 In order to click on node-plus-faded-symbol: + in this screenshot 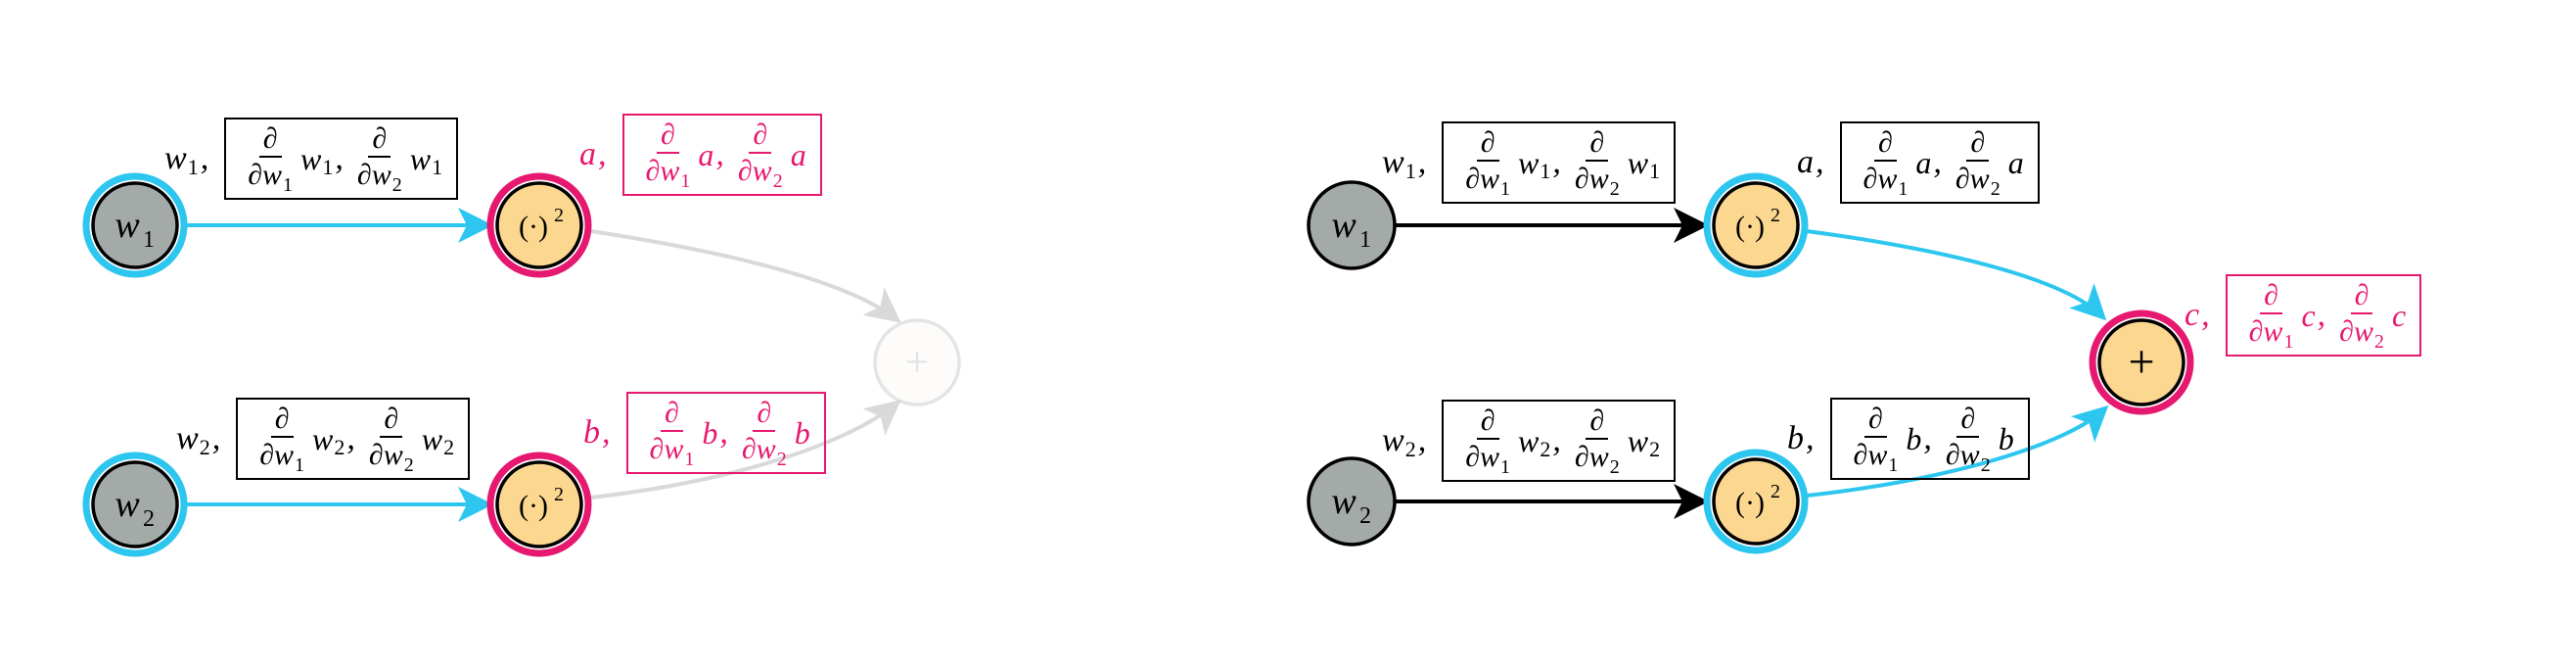, I will do `click(917, 362)`.